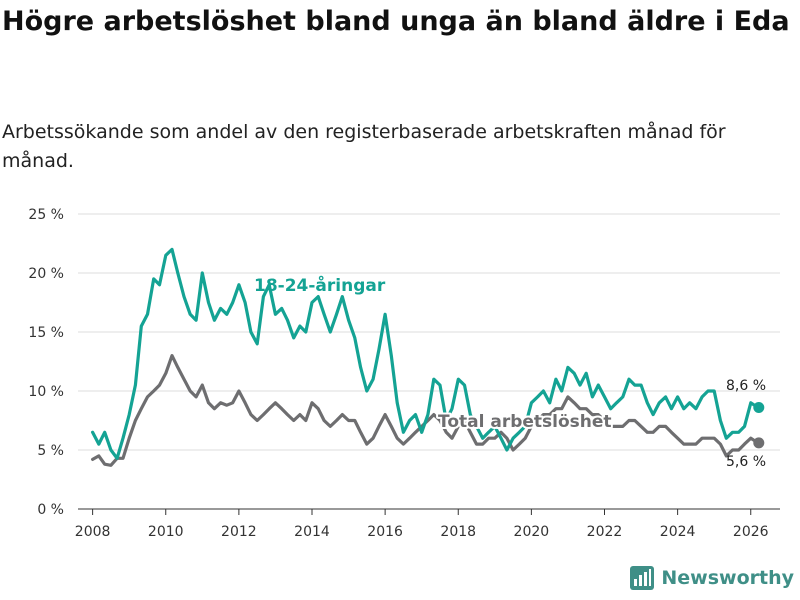 This screenshot has width=800, height=600. I want to click on brand-name: Newsworthy, so click(727, 578).